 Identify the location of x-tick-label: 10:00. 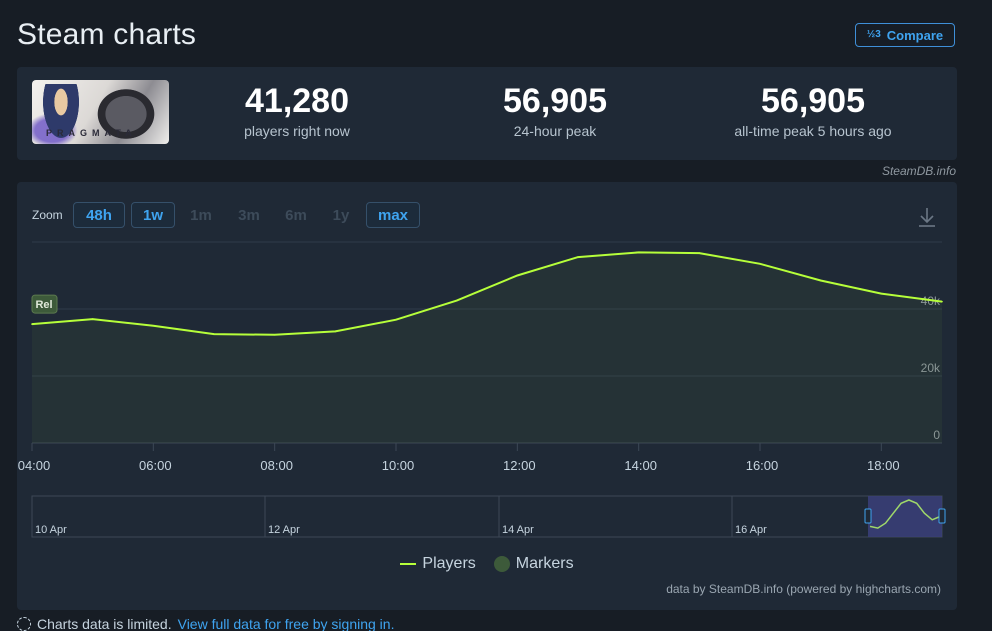
(398, 465).